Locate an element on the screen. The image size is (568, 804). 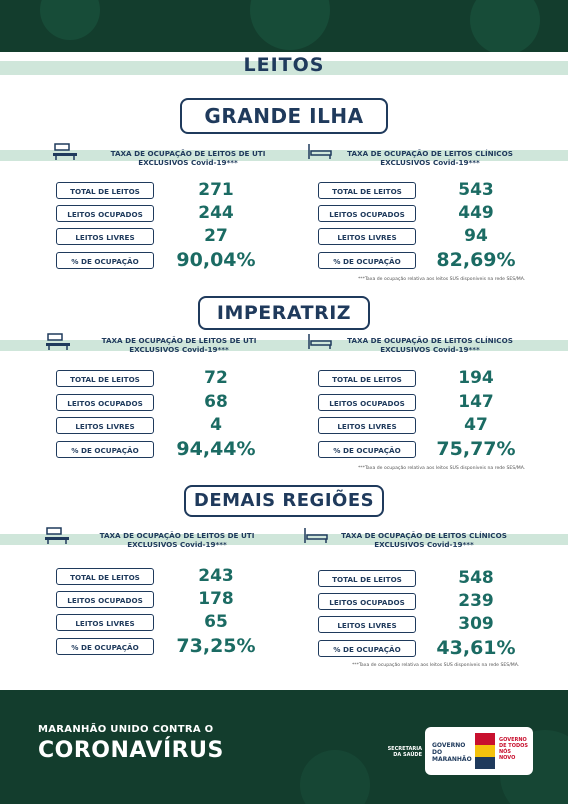
governo-label: GOVERNO DO MARANHÃO is located at coordinates (452, 752).